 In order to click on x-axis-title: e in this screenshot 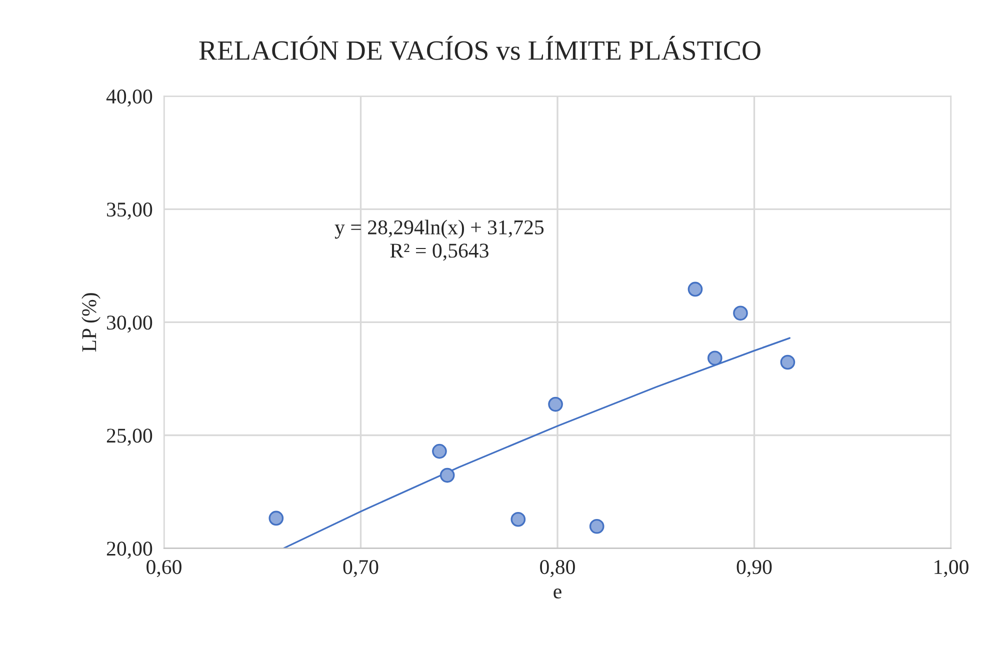, I will do `click(558, 593)`.